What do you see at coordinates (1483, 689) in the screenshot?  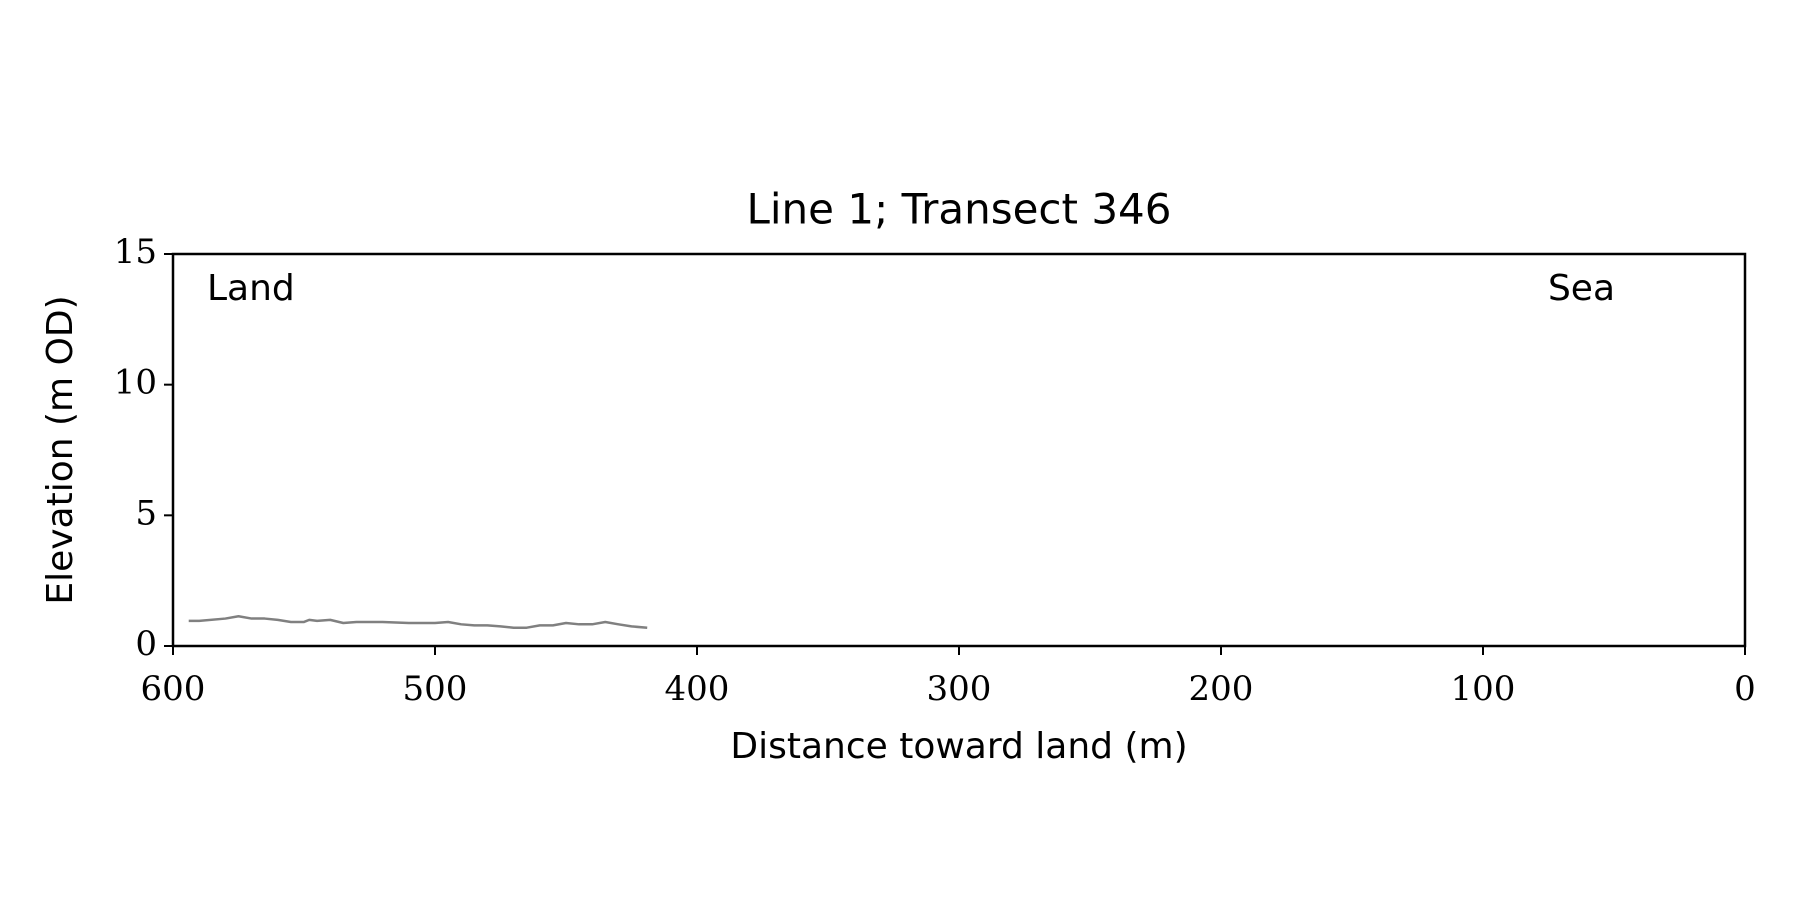 I see `x-tick-label: 100` at bounding box center [1483, 689].